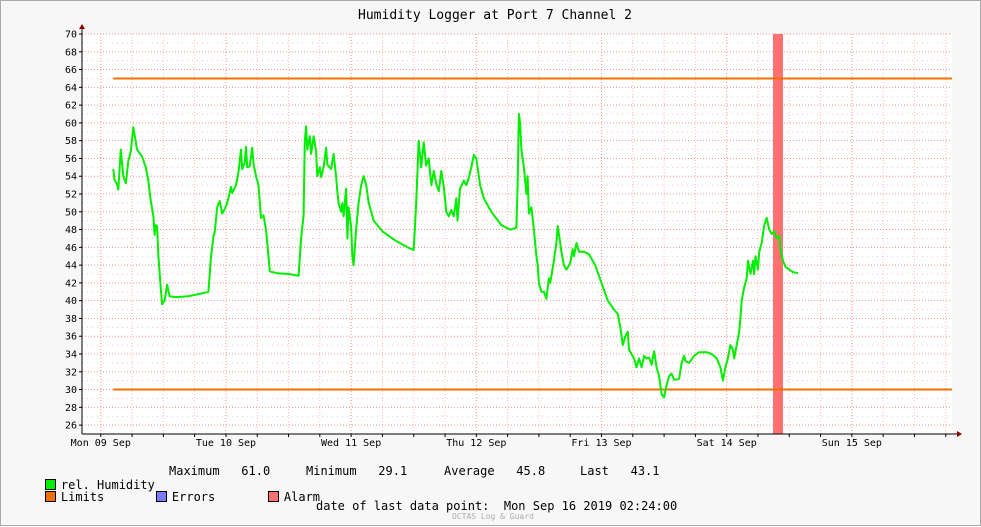 The width and height of the screenshot is (981, 527). Describe the element at coordinates (493, 516) in the screenshot. I see `watermark: OCTAS Log & Guard` at that location.